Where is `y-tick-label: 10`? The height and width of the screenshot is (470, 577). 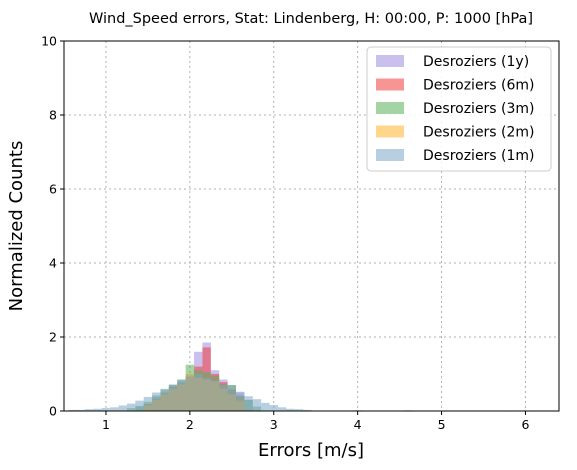 y-tick-label: 10 is located at coordinates (49, 41).